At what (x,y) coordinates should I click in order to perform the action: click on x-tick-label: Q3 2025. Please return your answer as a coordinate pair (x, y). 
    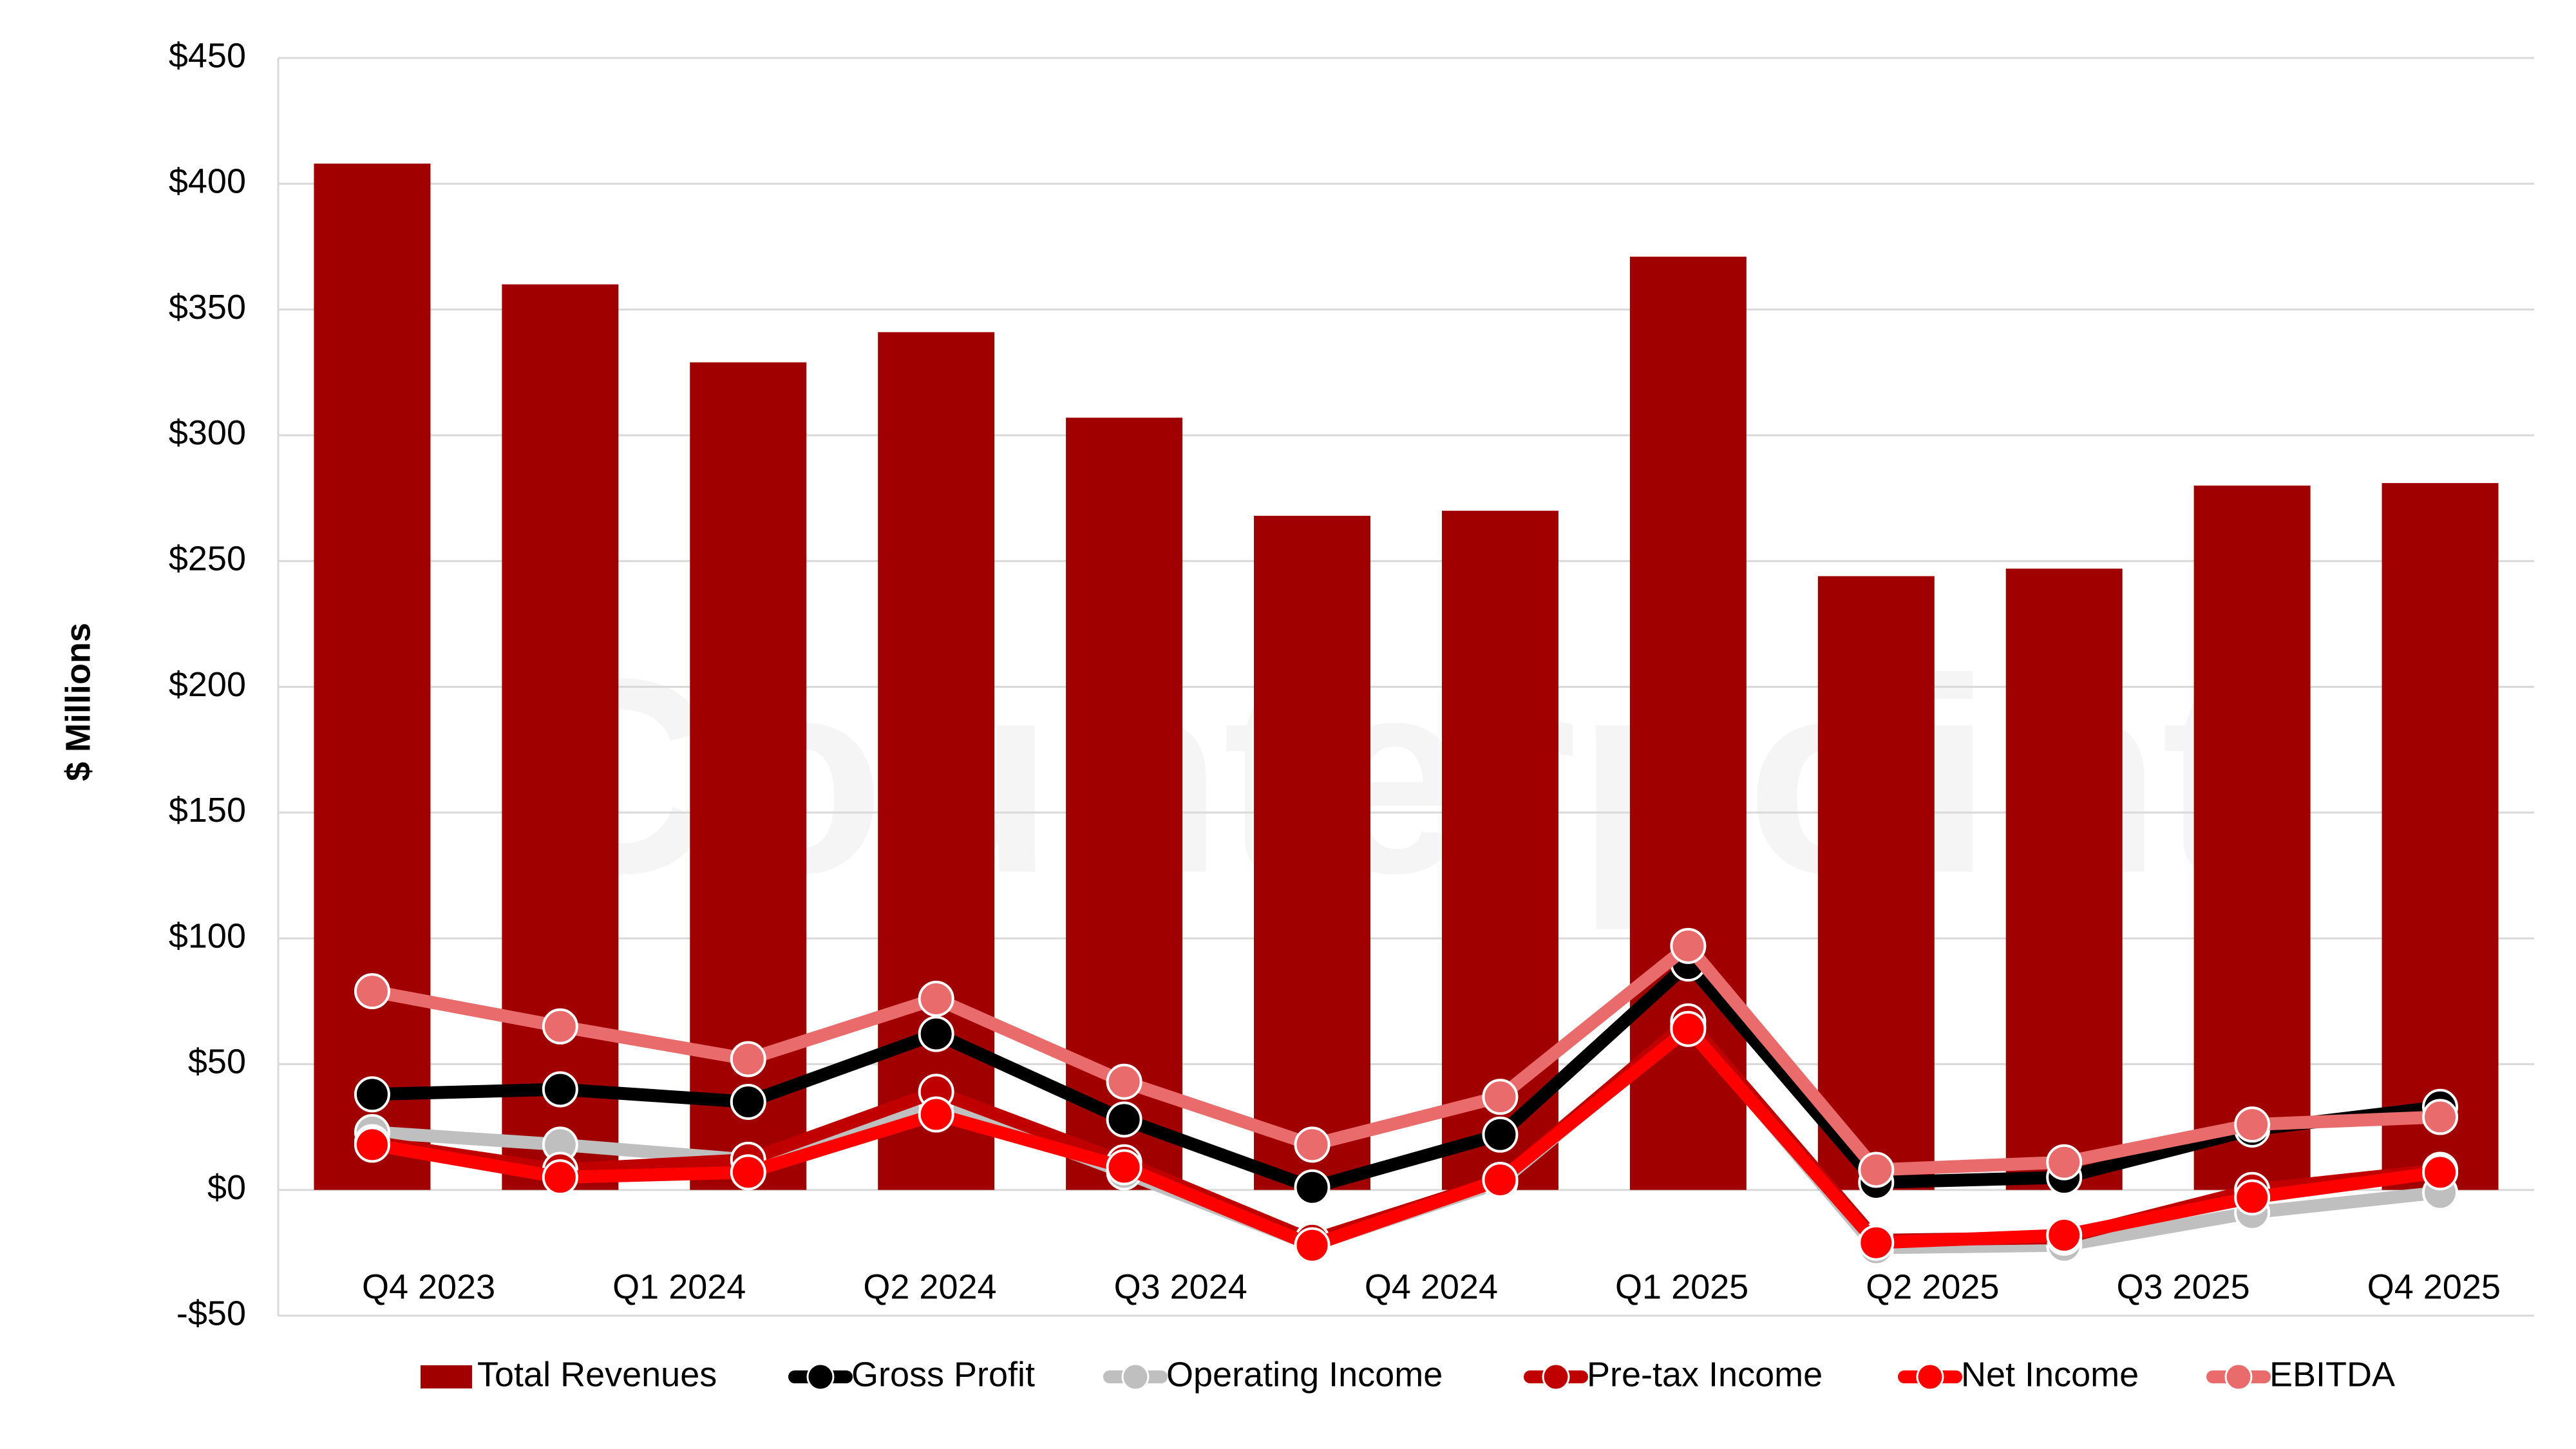
    Looking at the image, I should click on (2183, 1287).